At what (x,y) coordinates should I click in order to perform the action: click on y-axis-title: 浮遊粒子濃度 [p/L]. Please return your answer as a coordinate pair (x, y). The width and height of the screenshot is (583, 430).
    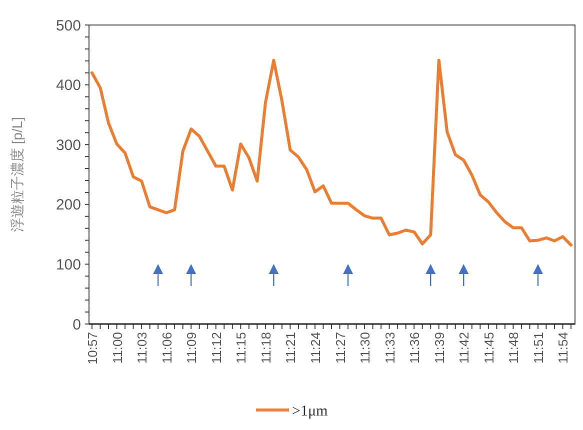
    Looking at the image, I should click on (17, 174).